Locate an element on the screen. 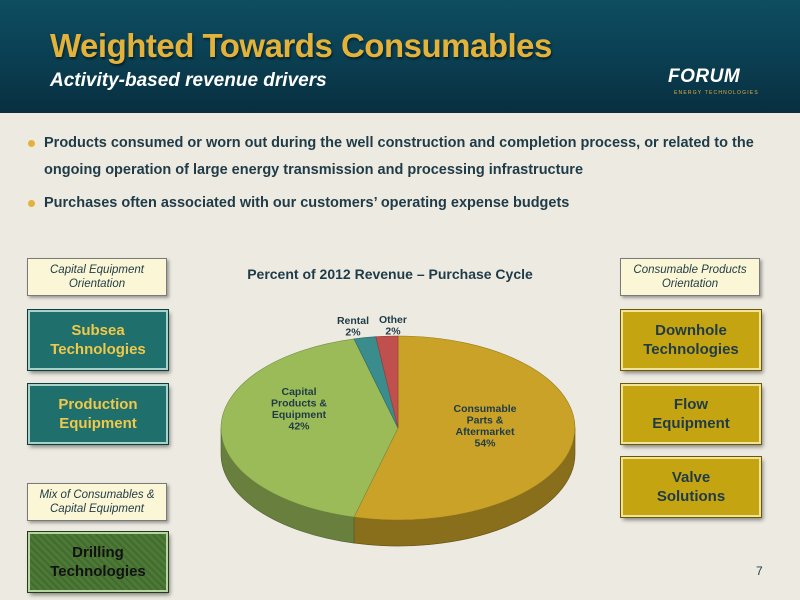 The height and width of the screenshot is (600, 800). capital-equipment-label-text: Capital Equipment Orientation is located at coordinates (97, 277).